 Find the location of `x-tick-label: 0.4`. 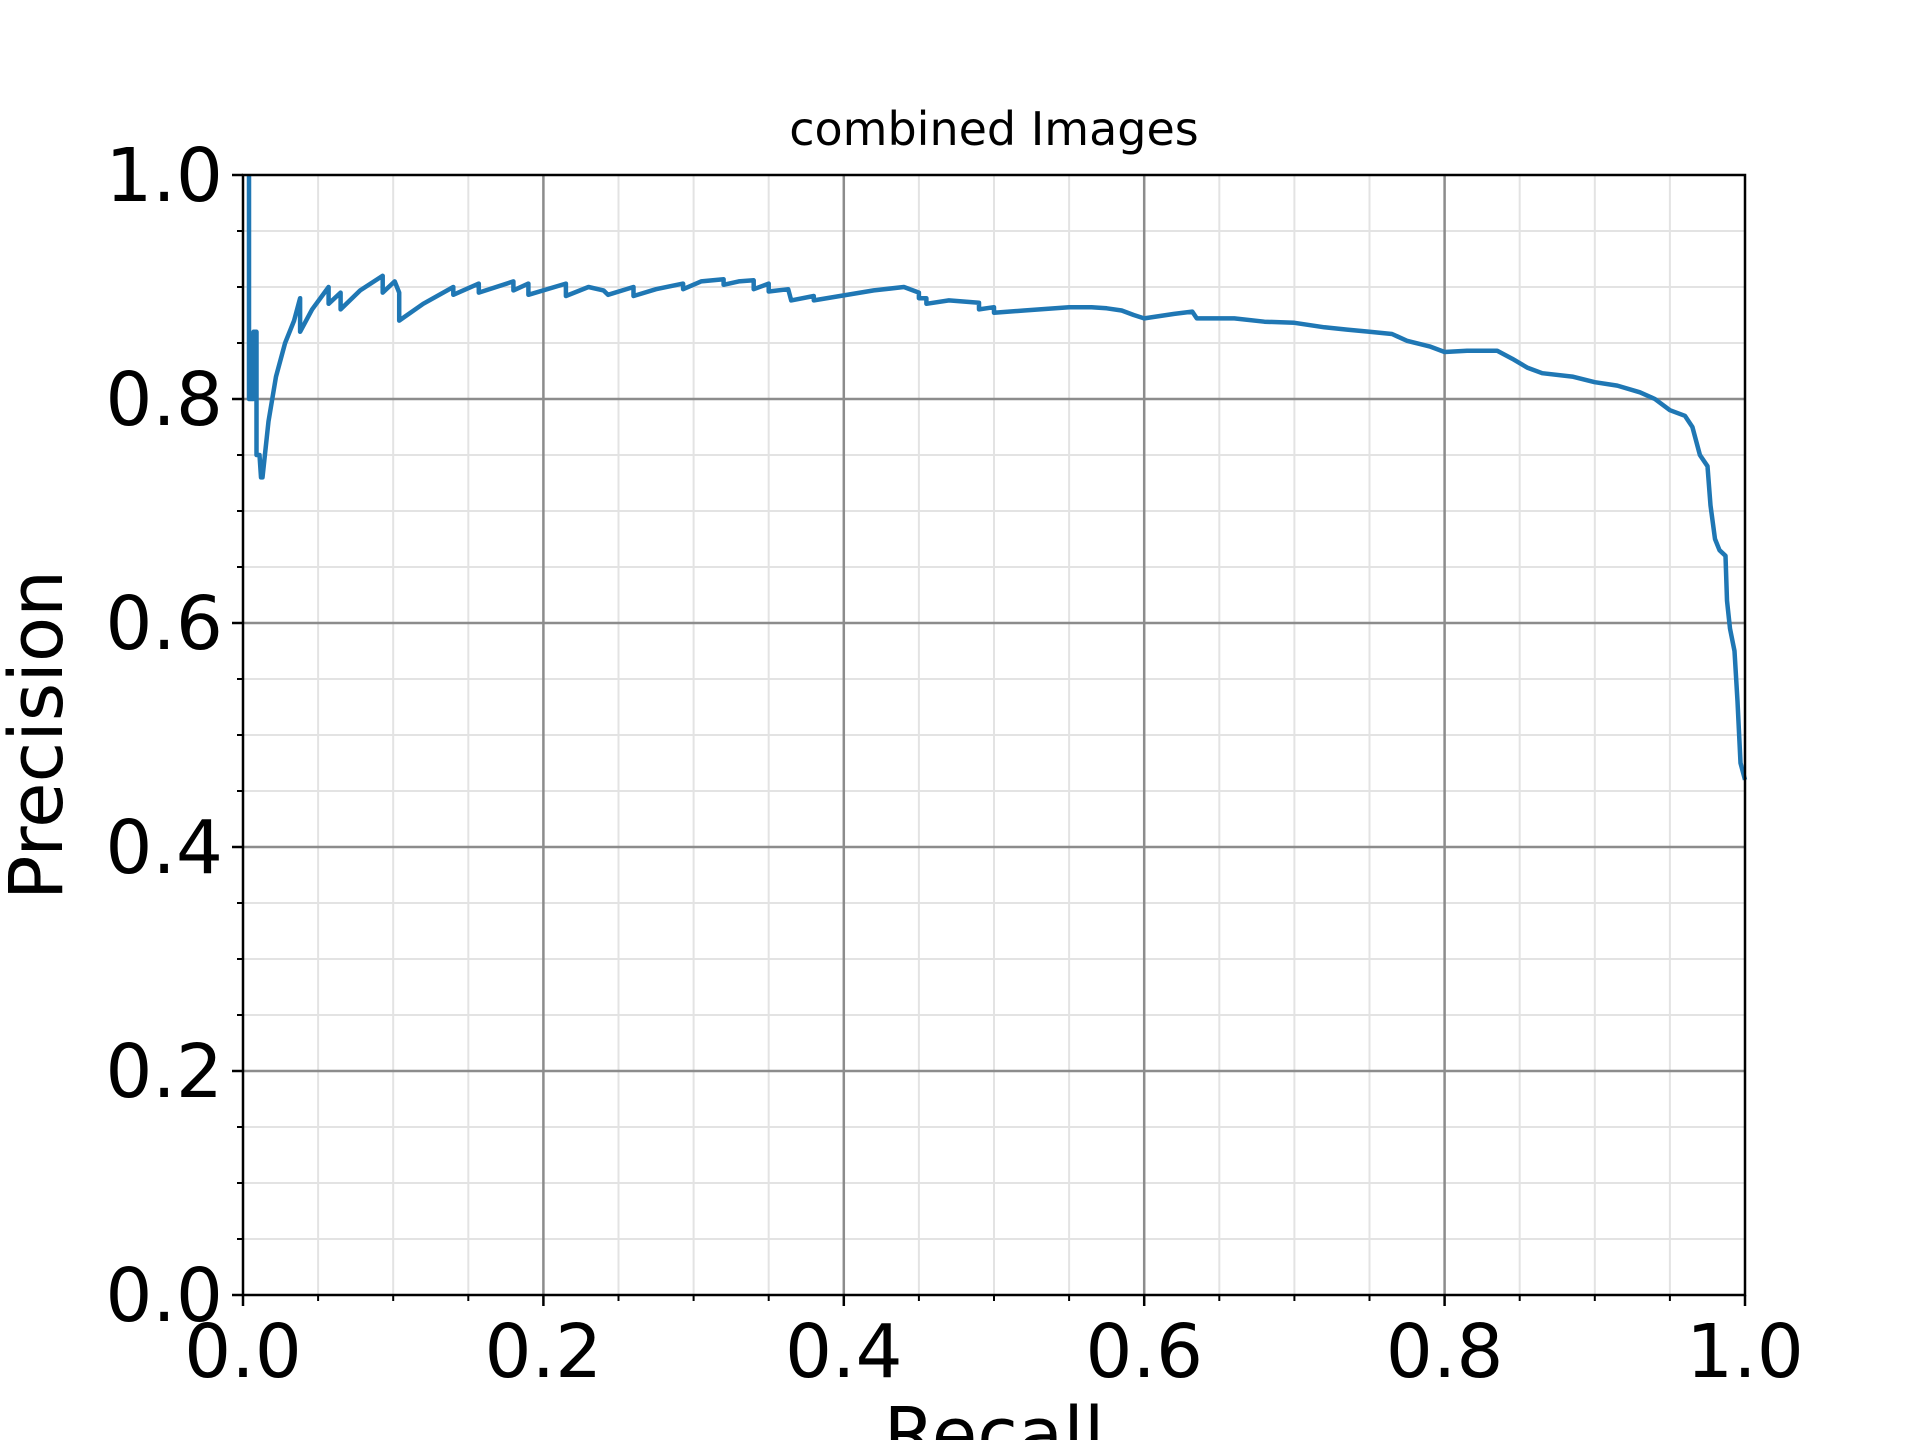

x-tick-label: 0.4 is located at coordinates (844, 1352).